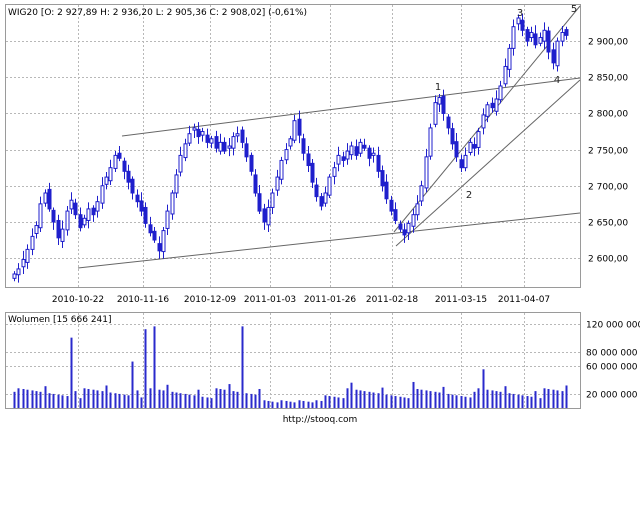 This screenshot has height=512, width=640. Describe the element at coordinates (612, 354) in the screenshot. I see `volume-y-tick-label: 80 000 000` at that location.